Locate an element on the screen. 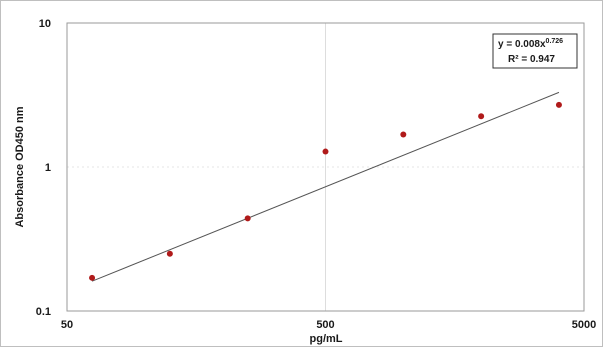  y-axis-title: Absorbance OD450 nm is located at coordinates (20, 166).